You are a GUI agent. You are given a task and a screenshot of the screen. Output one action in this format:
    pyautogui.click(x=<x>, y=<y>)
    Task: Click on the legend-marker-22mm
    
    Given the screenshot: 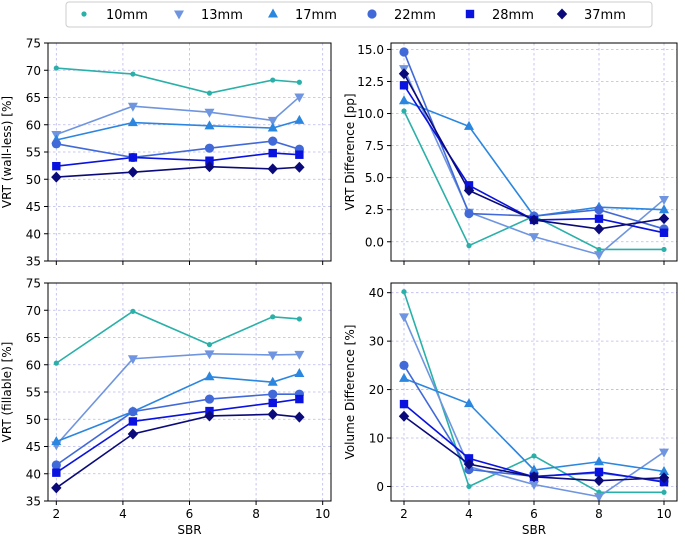 What is the action you would take?
    pyautogui.click(x=372, y=14)
    